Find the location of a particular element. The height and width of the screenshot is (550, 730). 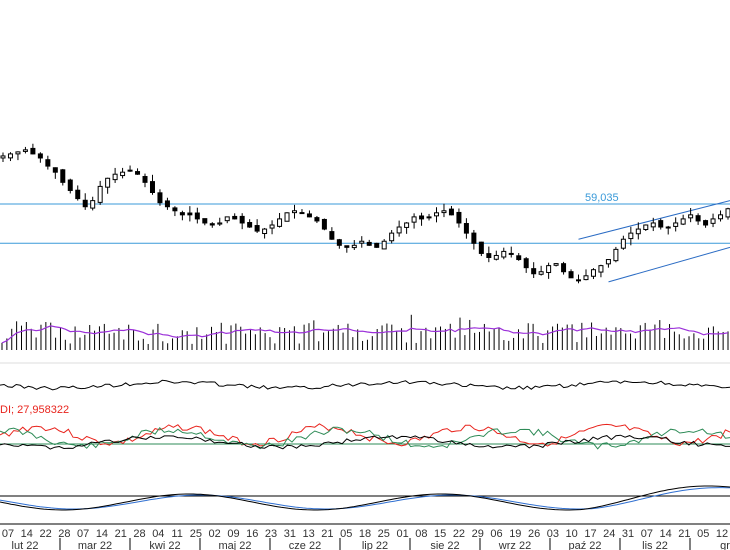

month-label: lip 22 is located at coordinates (375, 545).